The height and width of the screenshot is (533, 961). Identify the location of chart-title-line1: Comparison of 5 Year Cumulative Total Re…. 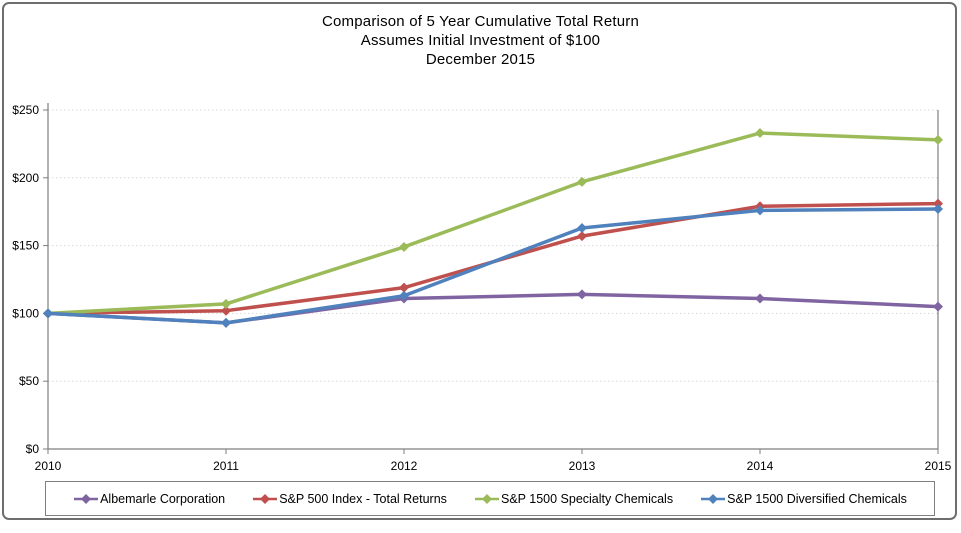
(480, 21).